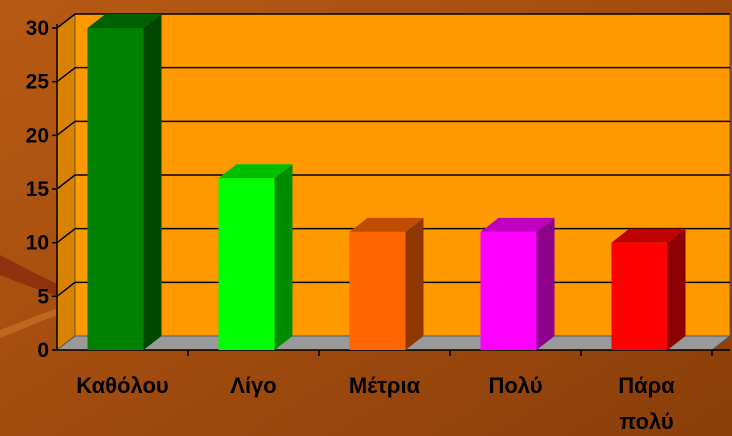 The width and height of the screenshot is (732, 436). I want to click on x-tick-label: Λίγο, so click(253, 385).